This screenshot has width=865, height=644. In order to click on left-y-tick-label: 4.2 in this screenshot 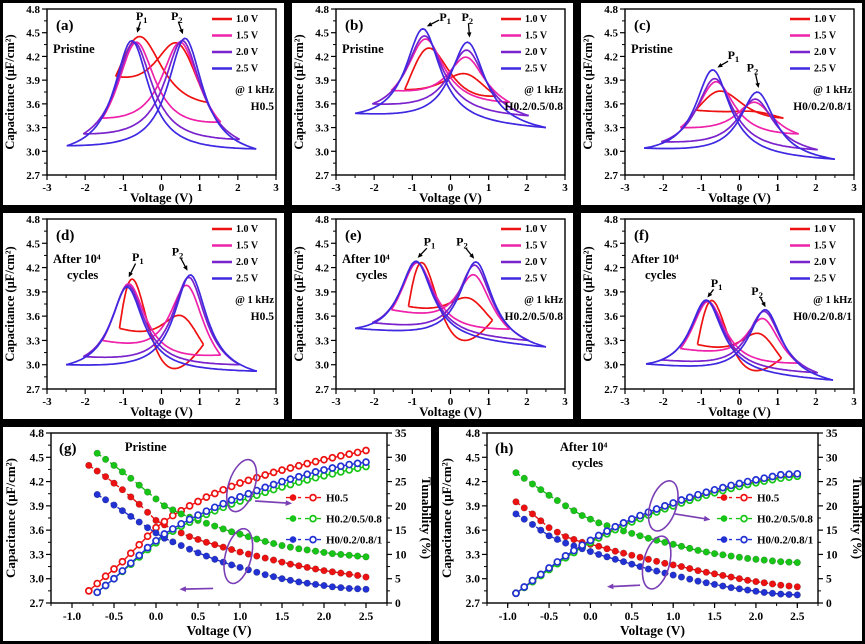, I will do `click(473, 483)`.